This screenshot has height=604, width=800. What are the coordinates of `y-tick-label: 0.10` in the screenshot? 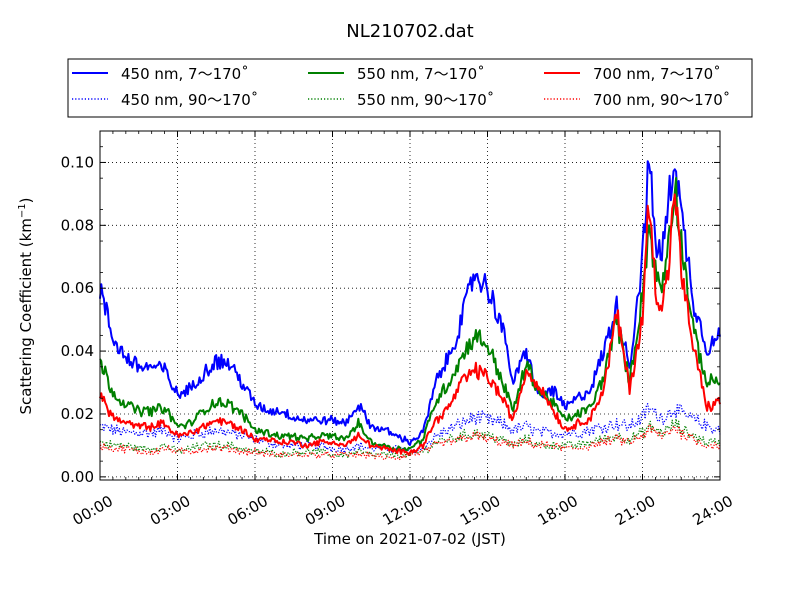 It's located at (77, 162).